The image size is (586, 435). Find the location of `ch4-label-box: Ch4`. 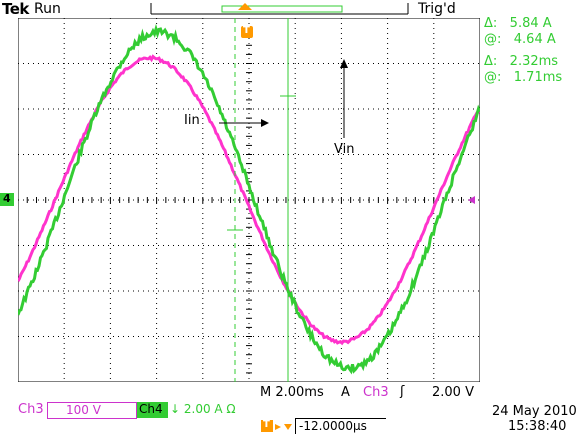

ch4-label-box: Ch4 is located at coordinates (152, 410).